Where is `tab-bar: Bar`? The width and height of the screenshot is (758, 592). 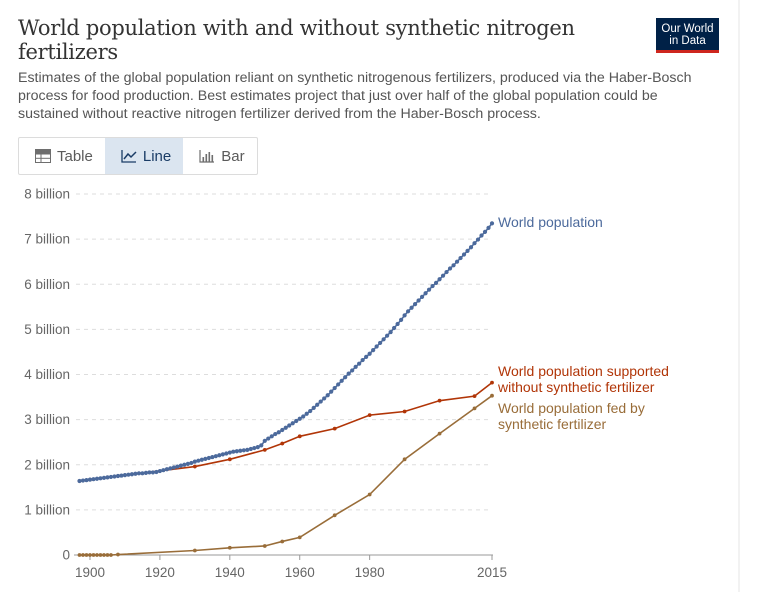 tab-bar: Bar is located at coordinates (219, 156).